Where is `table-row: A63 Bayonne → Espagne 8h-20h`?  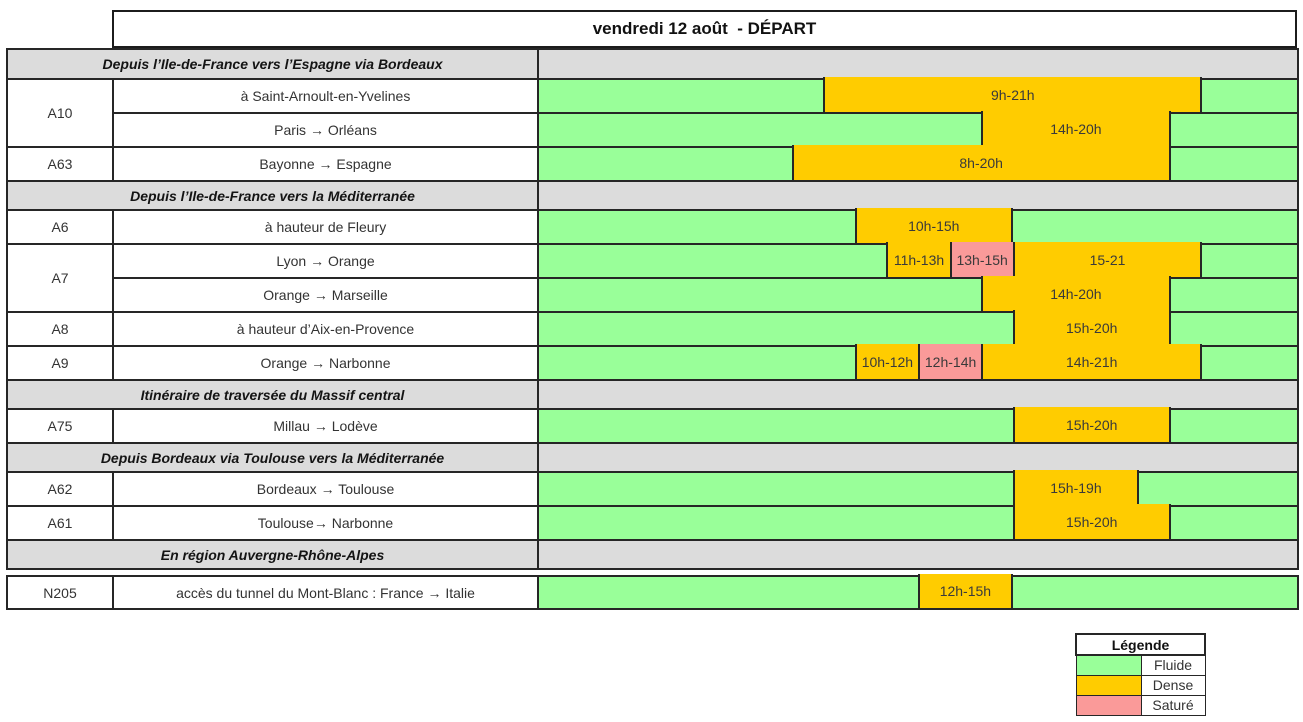
table-row: A63 Bayonne → Espagne 8h-20h is located at coordinates (653, 163).